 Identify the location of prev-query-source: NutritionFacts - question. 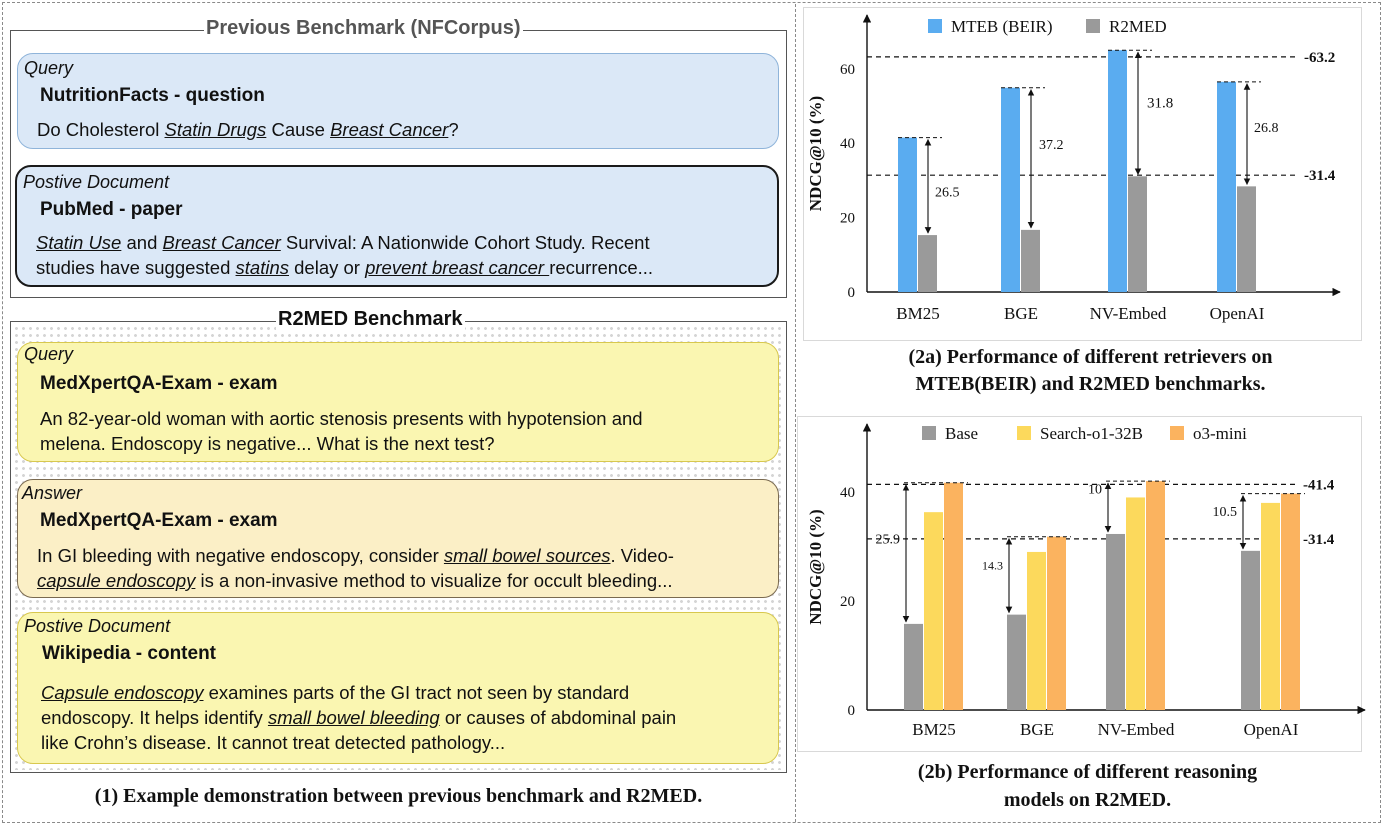
(152, 95).